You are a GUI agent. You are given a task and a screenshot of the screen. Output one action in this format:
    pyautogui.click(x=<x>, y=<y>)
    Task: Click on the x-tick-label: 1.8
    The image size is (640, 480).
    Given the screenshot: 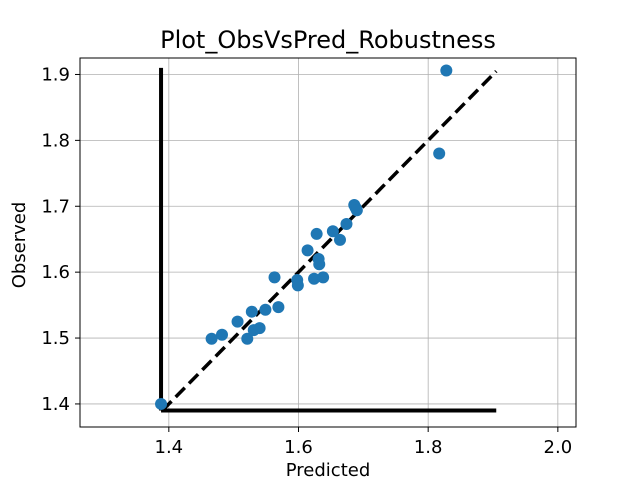 What is the action you would take?
    pyautogui.click(x=428, y=447)
    